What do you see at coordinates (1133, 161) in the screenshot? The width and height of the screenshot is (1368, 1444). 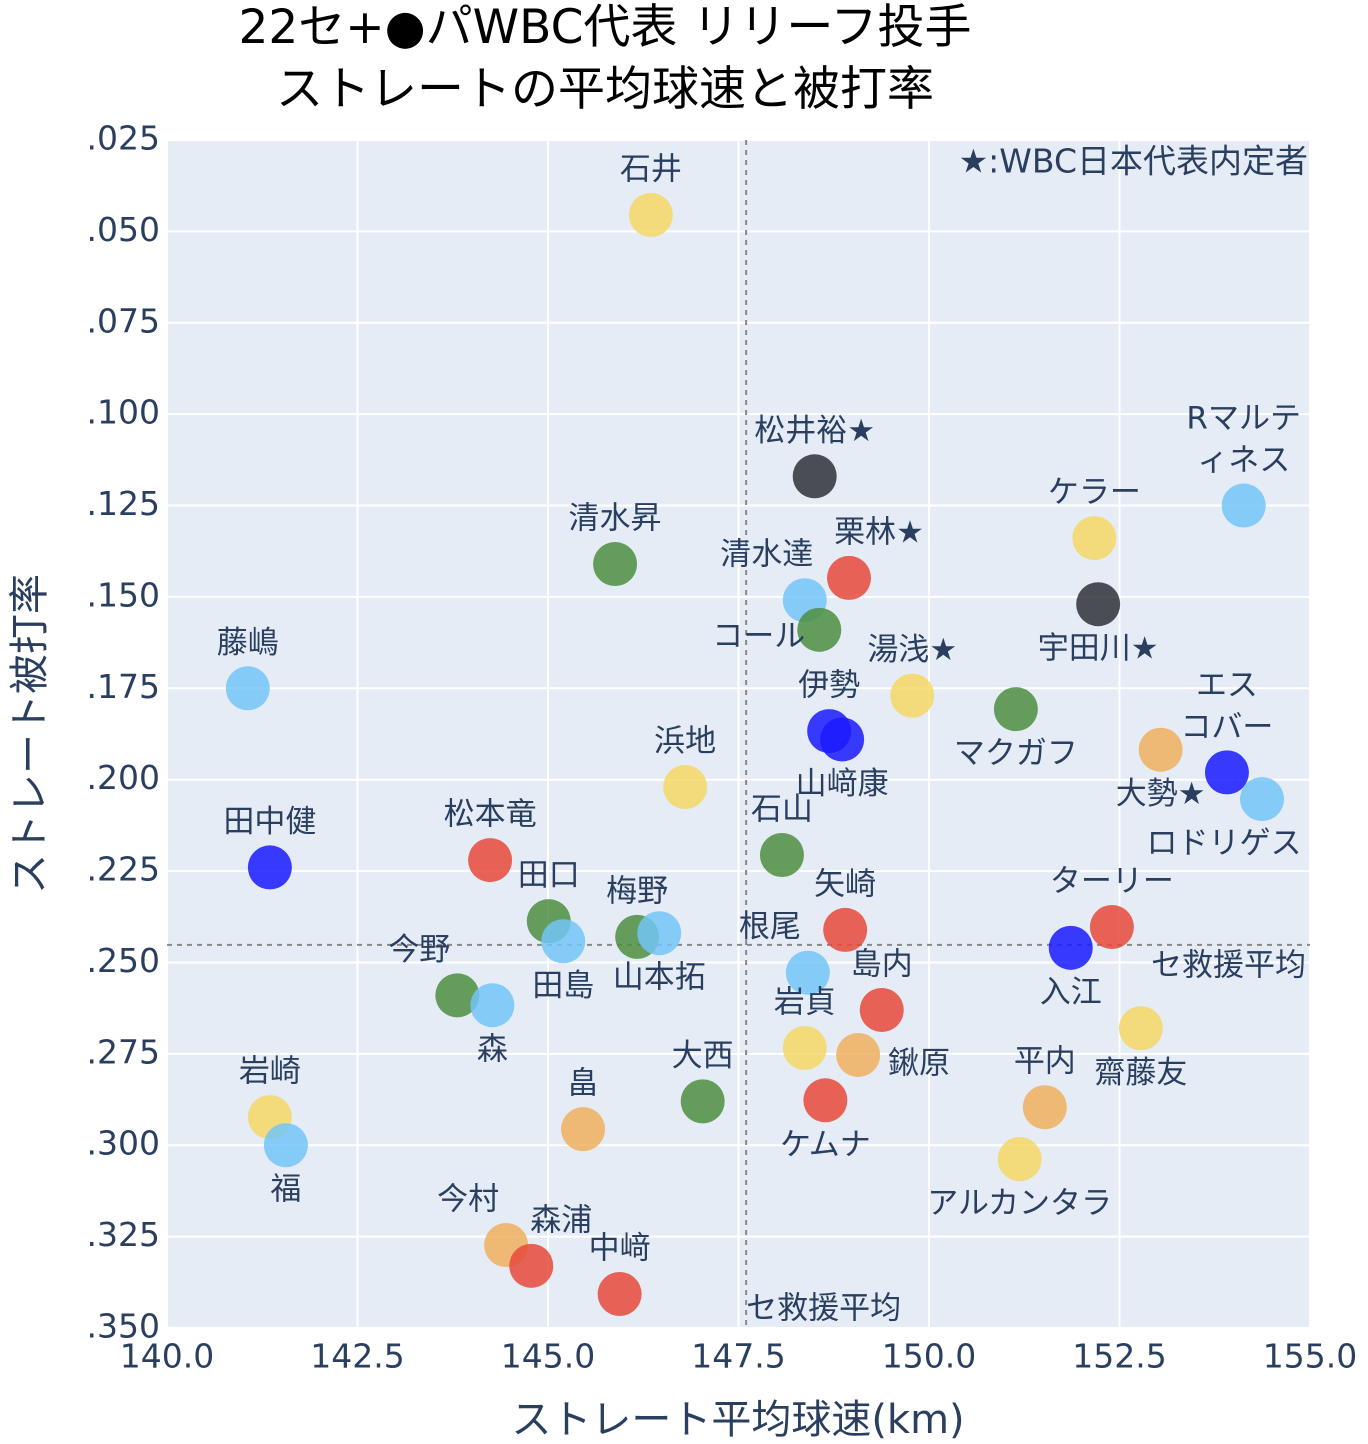 I see `annotation: ★:WBC日本代表内定者` at bounding box center [1133, 161].